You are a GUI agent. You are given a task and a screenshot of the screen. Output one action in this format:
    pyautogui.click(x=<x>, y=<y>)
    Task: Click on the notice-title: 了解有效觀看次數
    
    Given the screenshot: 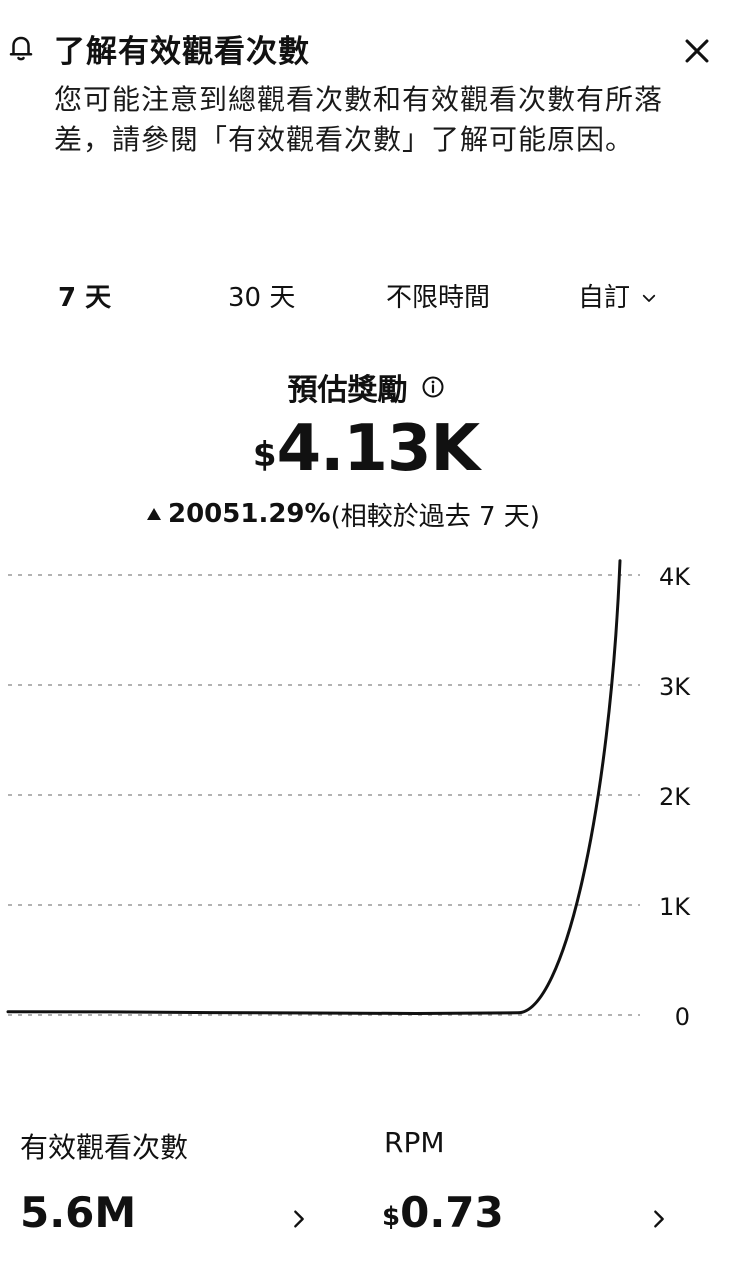 What is the action you would take?
    pyautogui.click(x=182, y=52)
    